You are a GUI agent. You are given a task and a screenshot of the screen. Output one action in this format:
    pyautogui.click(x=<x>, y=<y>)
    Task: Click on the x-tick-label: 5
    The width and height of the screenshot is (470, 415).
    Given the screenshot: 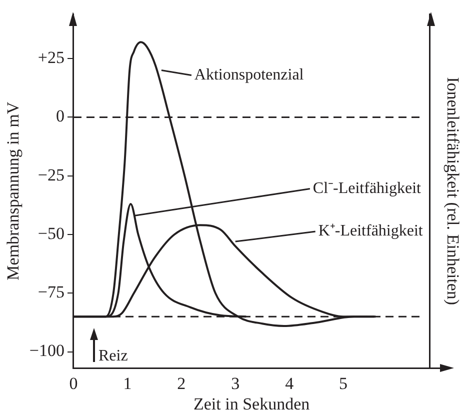 What is the action you would take?
    pyautogui.click(x=343, y=383)
    